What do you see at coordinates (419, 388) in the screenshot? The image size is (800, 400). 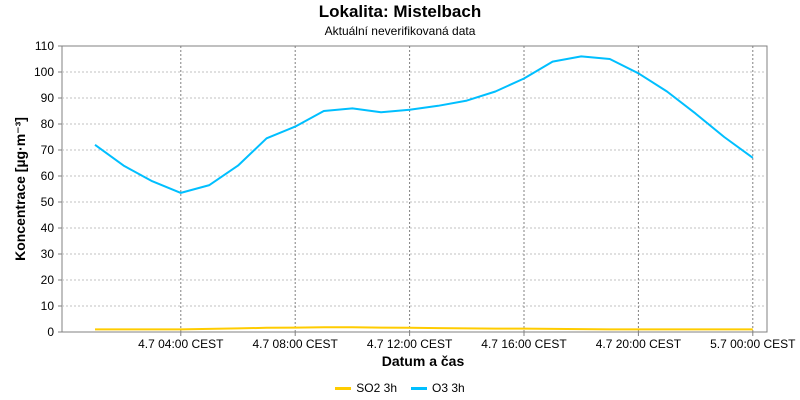 I see `legend-swatch-o3` at bounding box center [419, 388].